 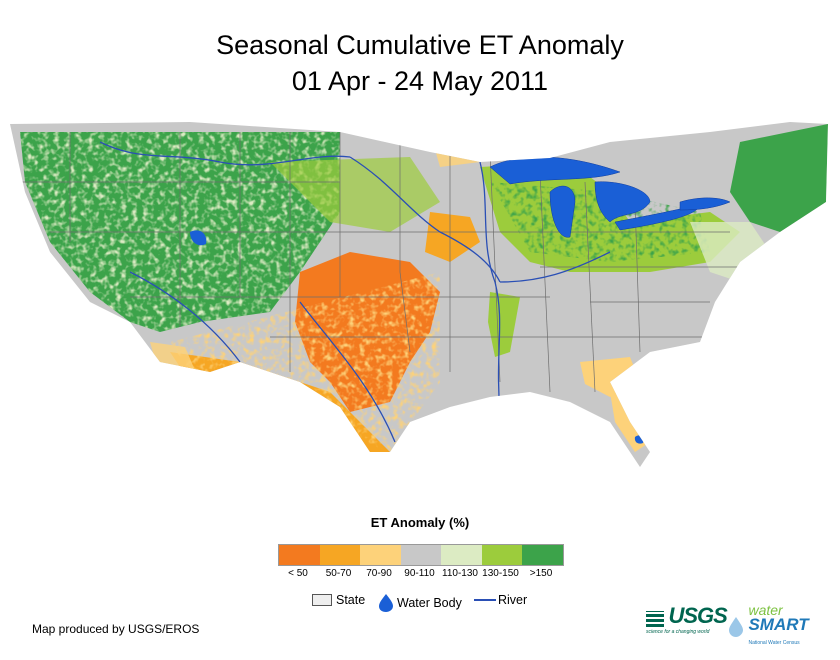 What do you see at coordinates (429, 603) in the screenshot?
I see `legend-key-water-body-label: Water Body` at bounding box center [429, 603].